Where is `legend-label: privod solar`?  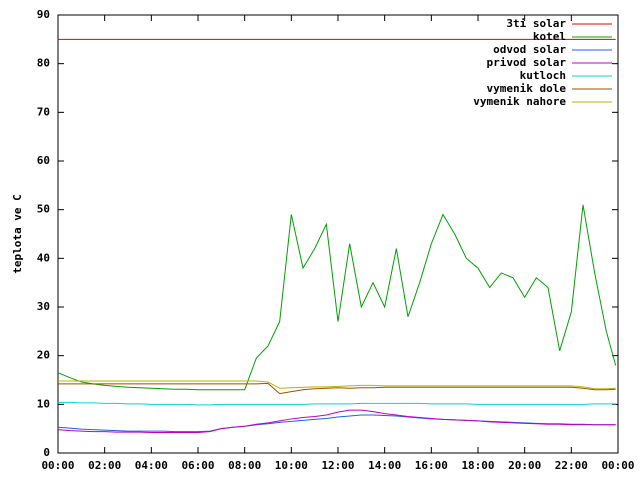 legend-label: privod solar is located at coordinates (527, 62).